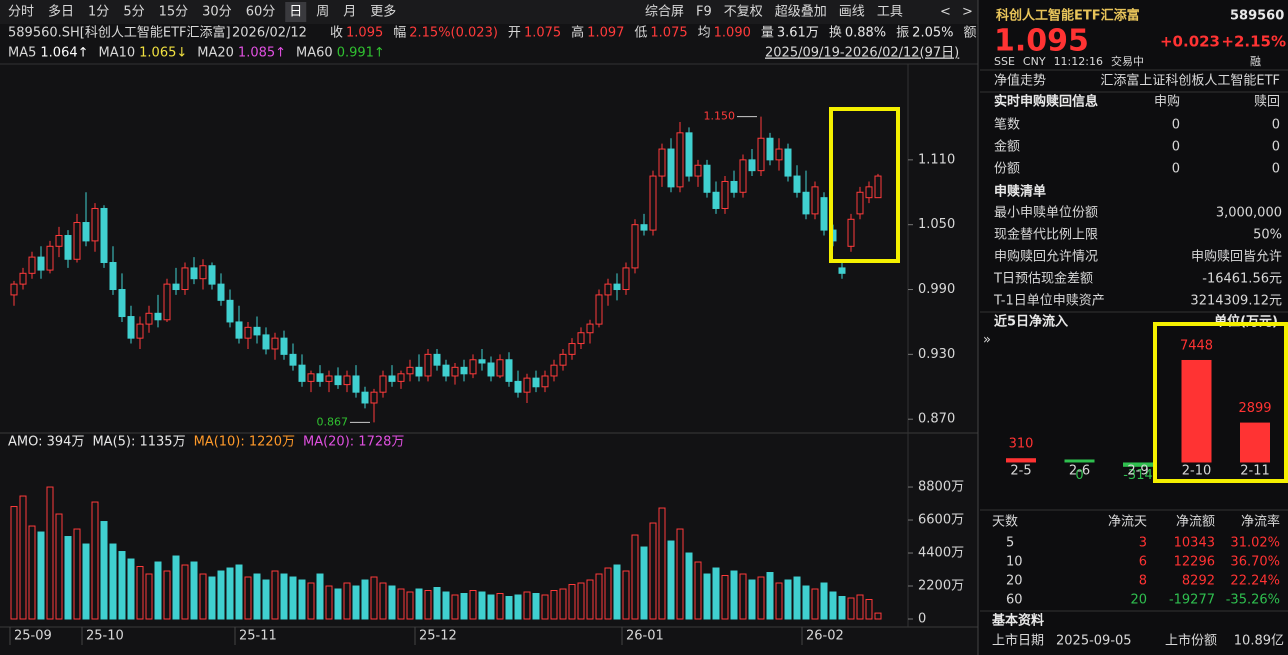  I want to click on period-tab: 周, so click(322, 12).